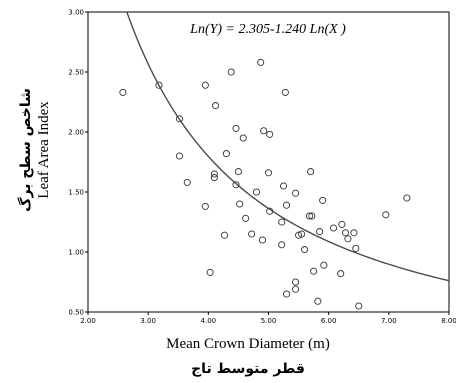 The width and height of the screenshot is (456, 383). I want to click on y-tick-label: 2.50, so click(76, 73).